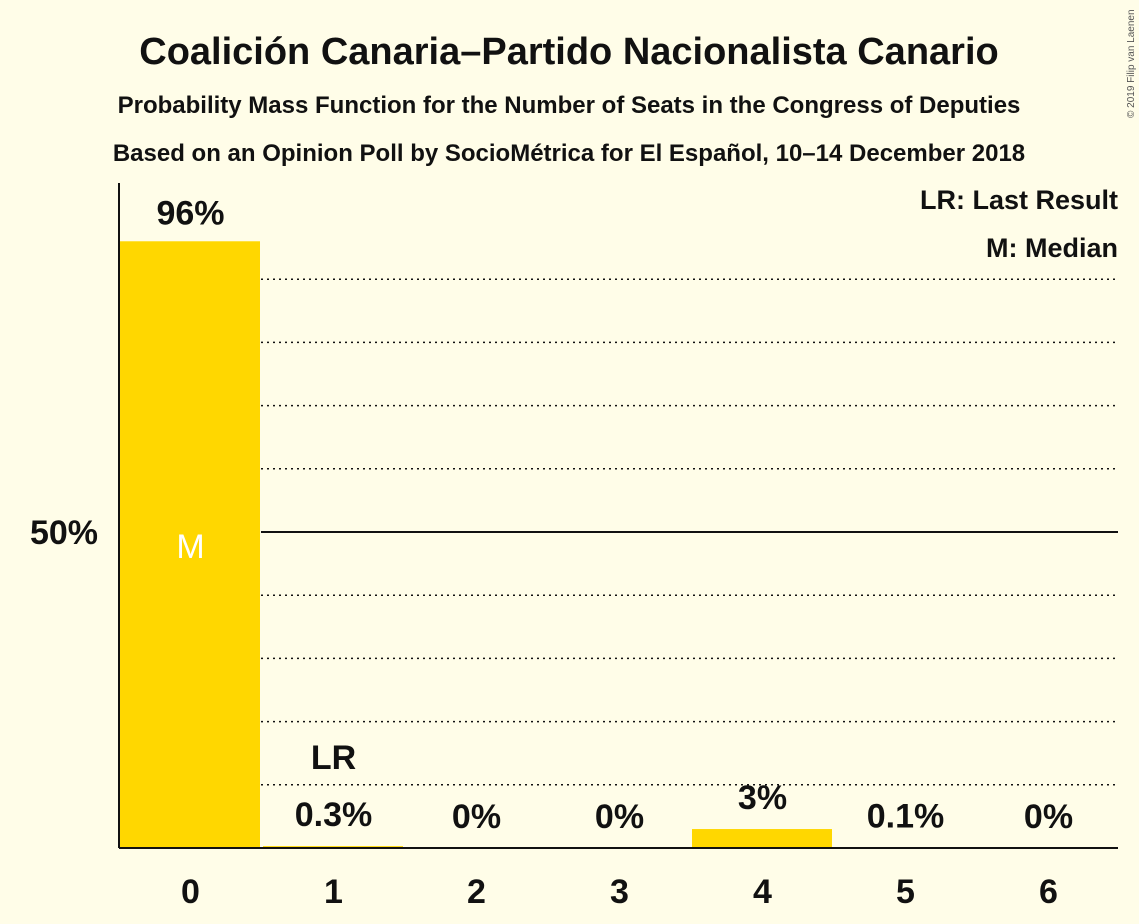 Image resolution: width=1139 pixels, height=924 pixels. Describe the element at coordinates (334, 815) in the screenshot. I see `value-label-1: 0.3%` at that location.